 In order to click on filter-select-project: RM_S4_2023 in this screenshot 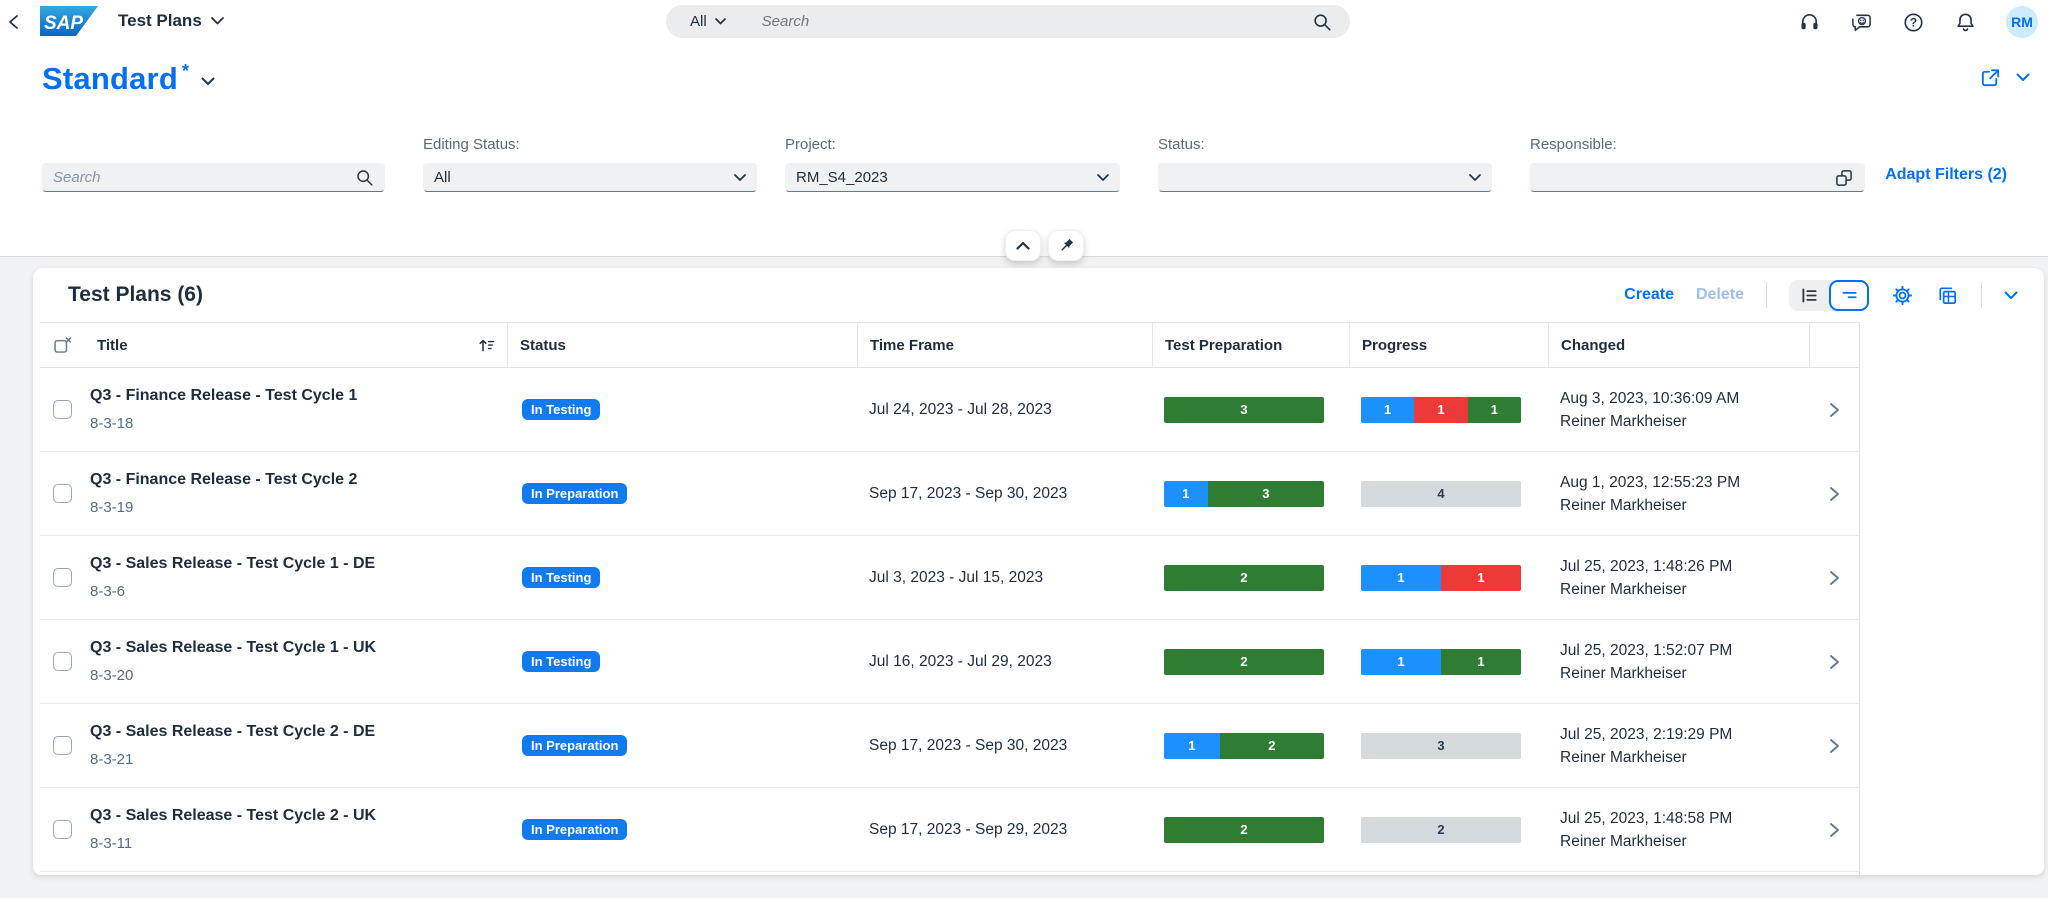, I will do `click(952, 177)`.